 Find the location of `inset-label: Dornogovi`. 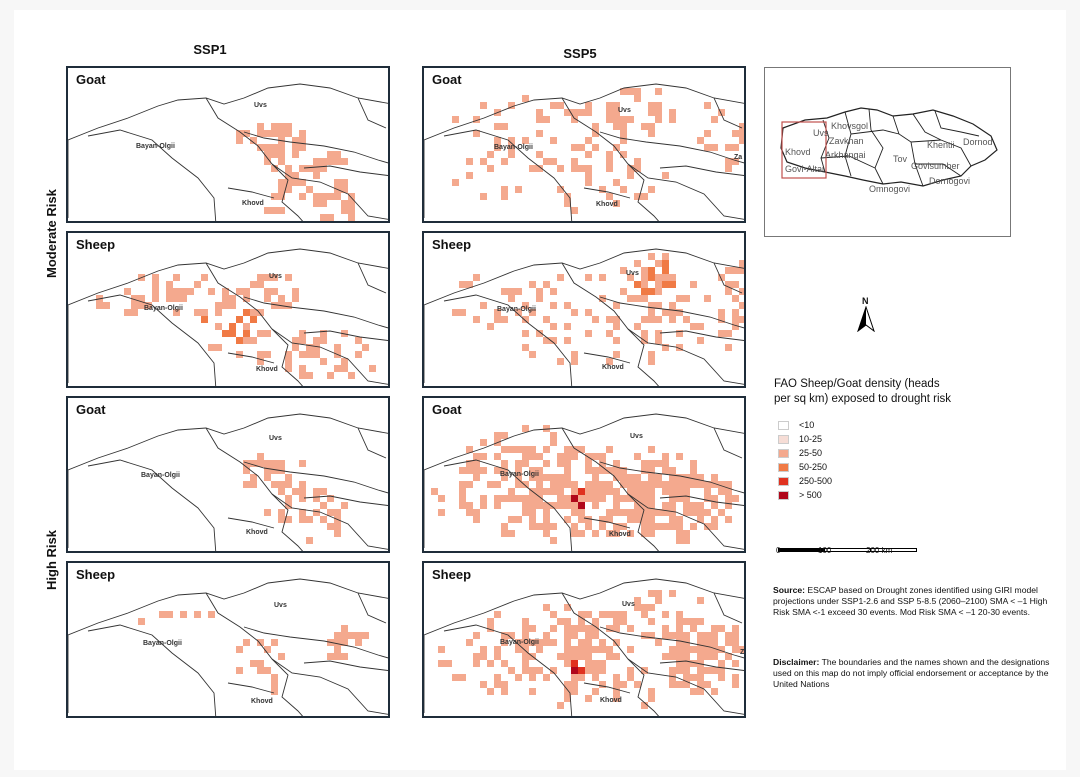

inset-label: Dornogovi is located at coordinates (950, 181).